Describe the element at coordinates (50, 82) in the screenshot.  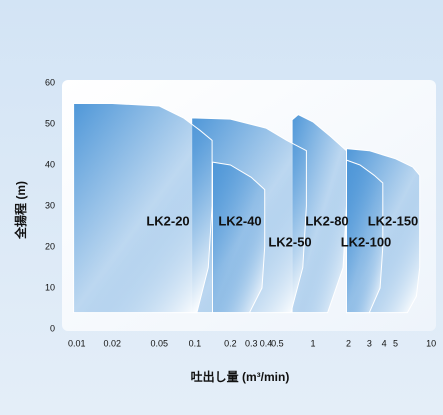
I see `y-tick-label: 60` at that location.